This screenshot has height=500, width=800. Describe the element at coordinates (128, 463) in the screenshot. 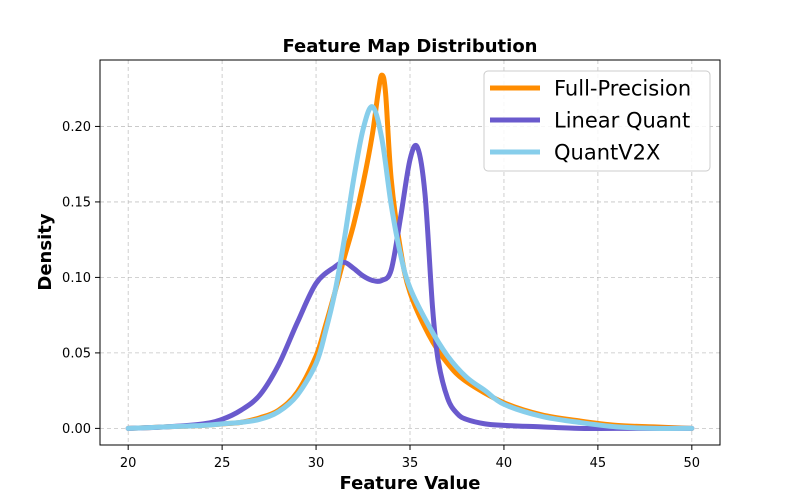

I see `x-tick-label: 20` at that location.